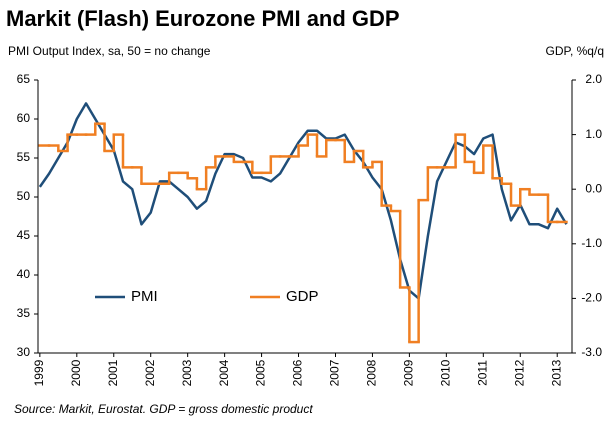 The image size is (612, 422). What do you see at coordinates (593, 188) in the screenshot?
I see `y2-tick-label: 0.0` at bounding box center [593, 188].